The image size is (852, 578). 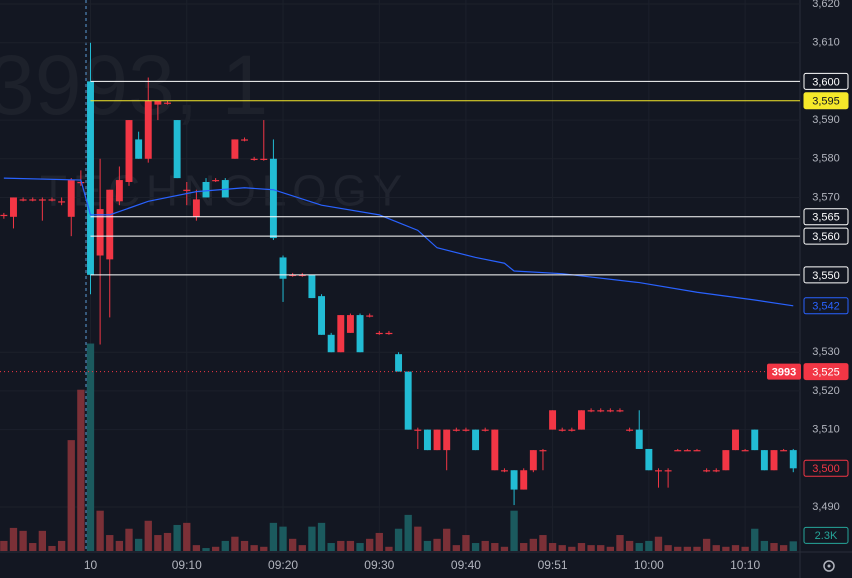 What do you see at coordinates (826, 372) in the screenshot?
I see `price-label-box` at bounding box center [826, 372].